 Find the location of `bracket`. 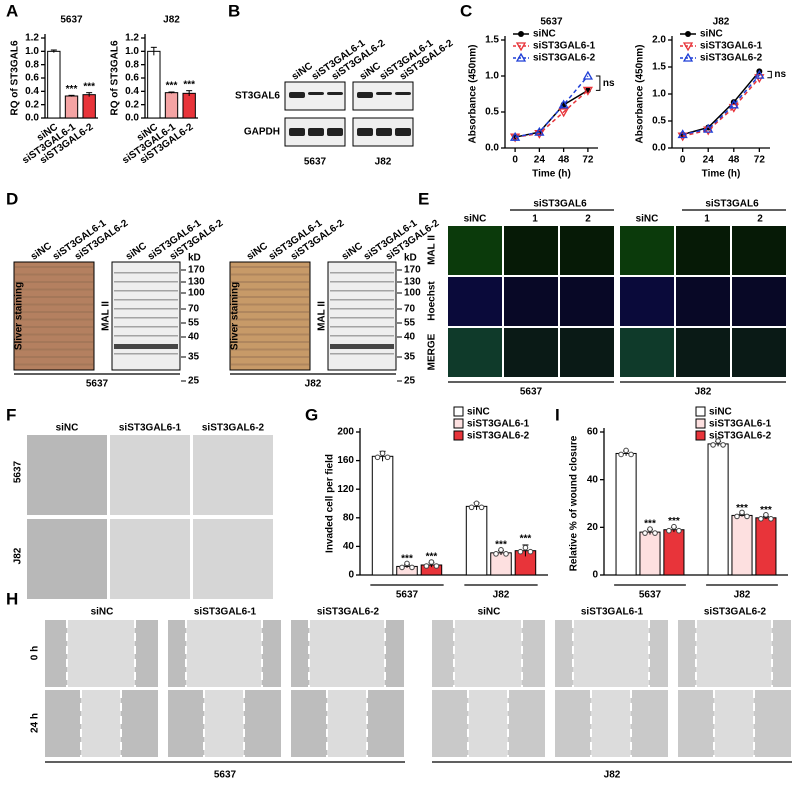

bracket is located at coordinates (598, 83).